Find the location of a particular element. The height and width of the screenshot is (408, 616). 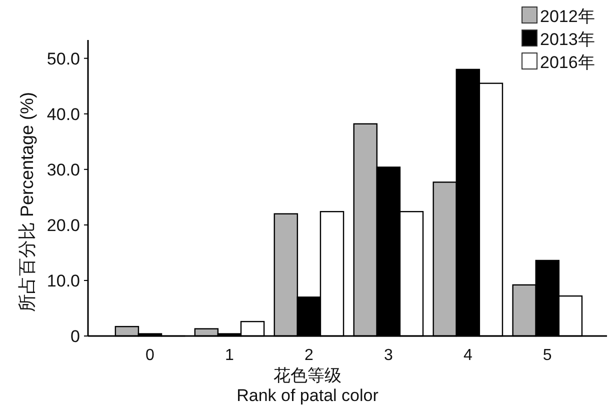

y-tick-label: 40.0 is located at coordinates (63, 114).